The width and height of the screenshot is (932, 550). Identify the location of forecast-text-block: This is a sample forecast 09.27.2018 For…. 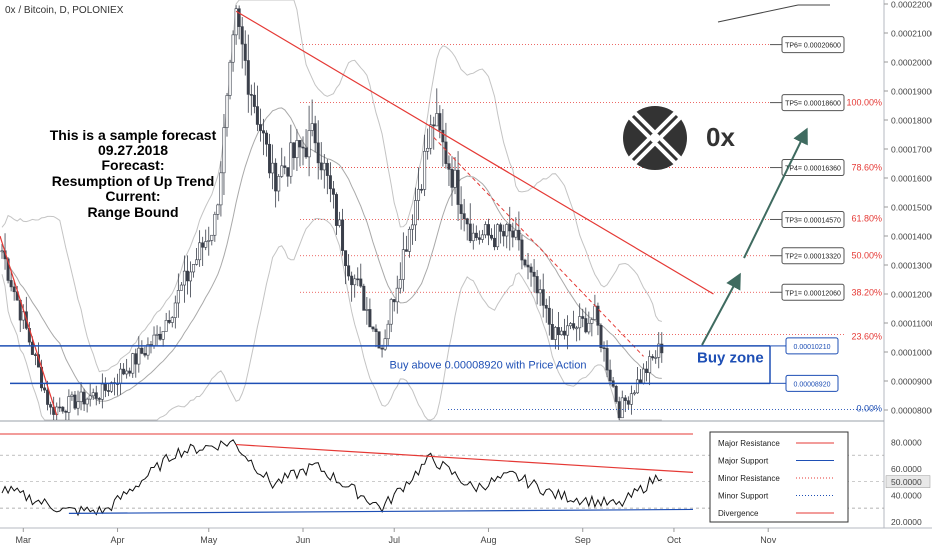
(133, 173).